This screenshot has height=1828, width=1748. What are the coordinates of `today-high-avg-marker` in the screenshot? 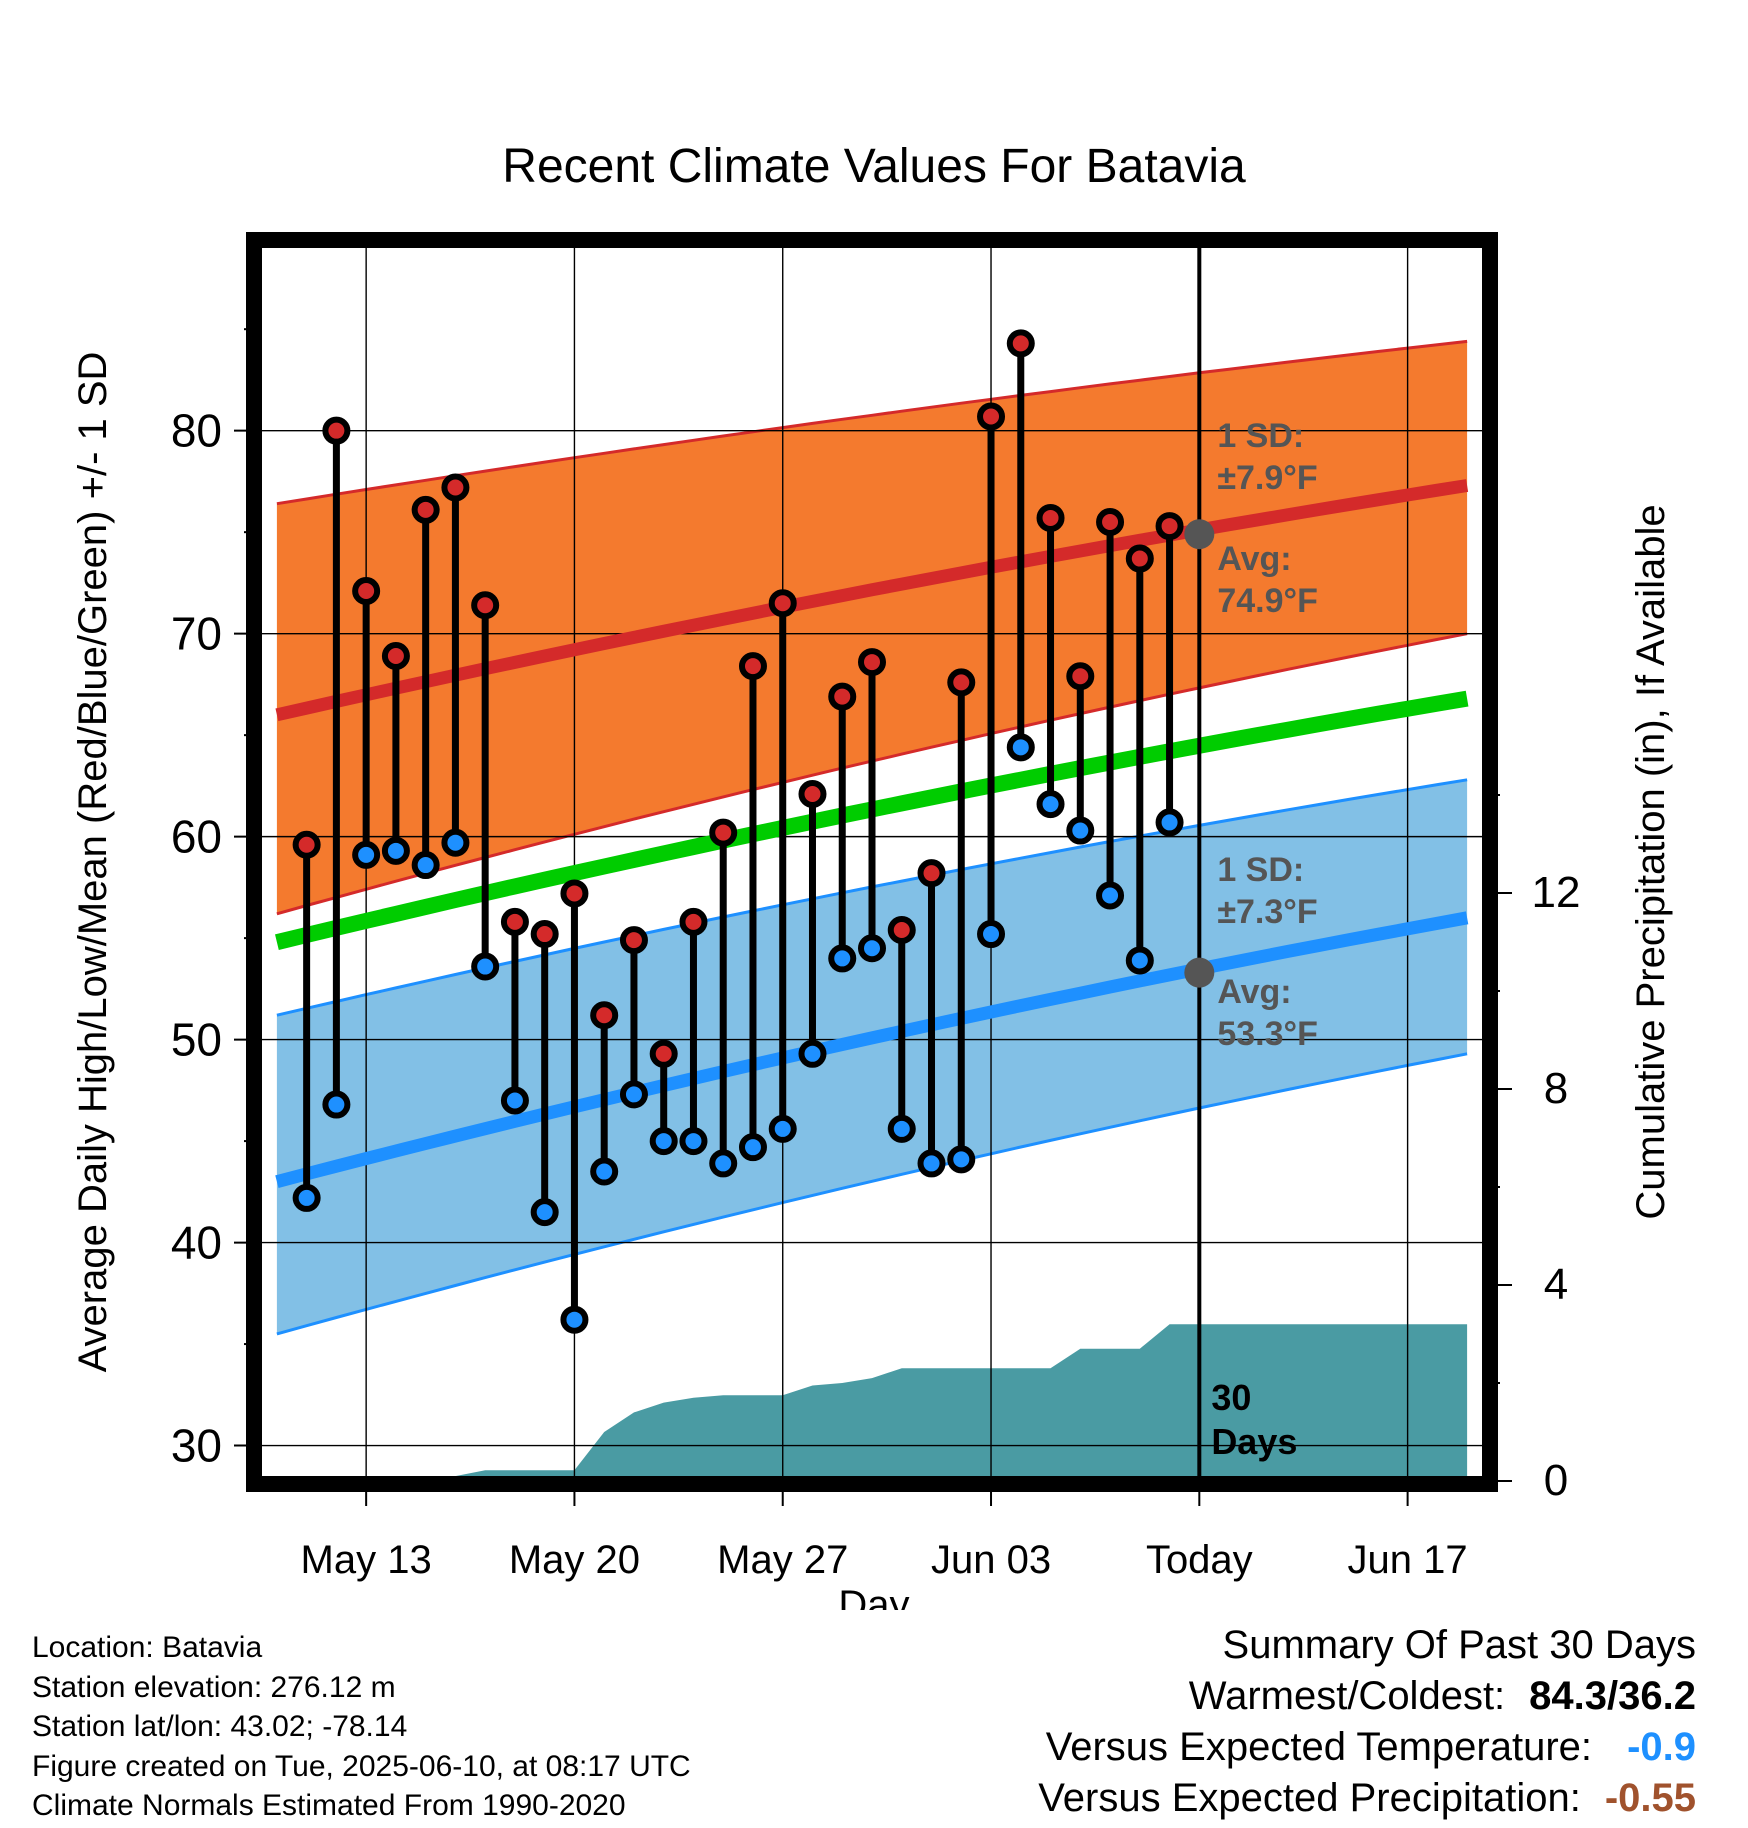 It's located at (1199, 534).